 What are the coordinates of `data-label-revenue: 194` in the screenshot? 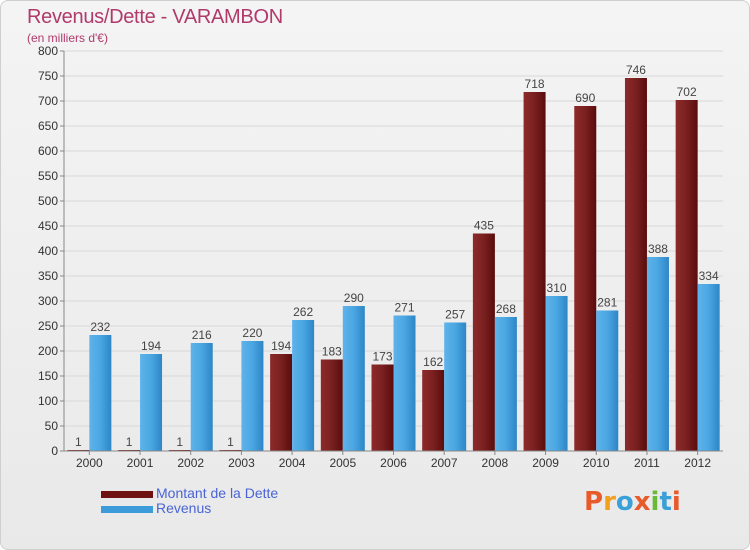 It's located at (151, 346).